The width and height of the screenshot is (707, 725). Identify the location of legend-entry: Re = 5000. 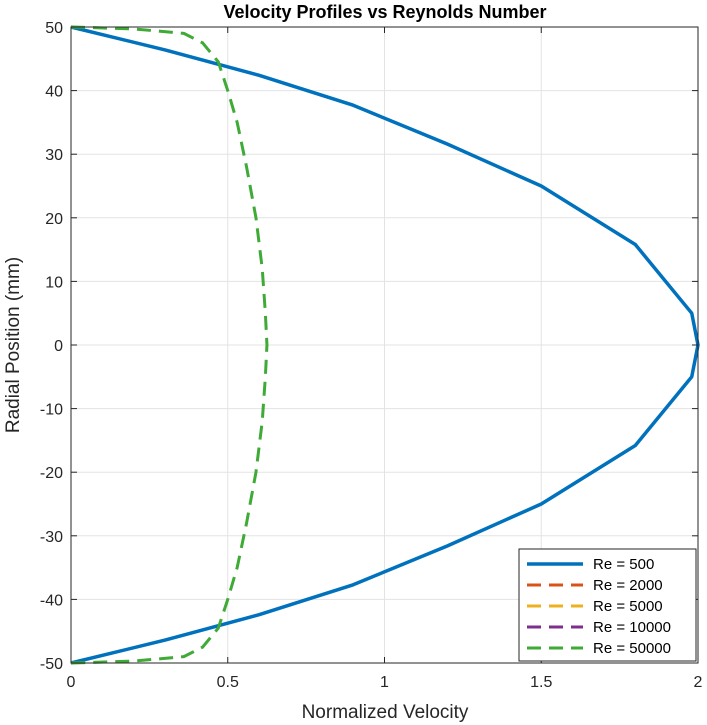
(628, 606).